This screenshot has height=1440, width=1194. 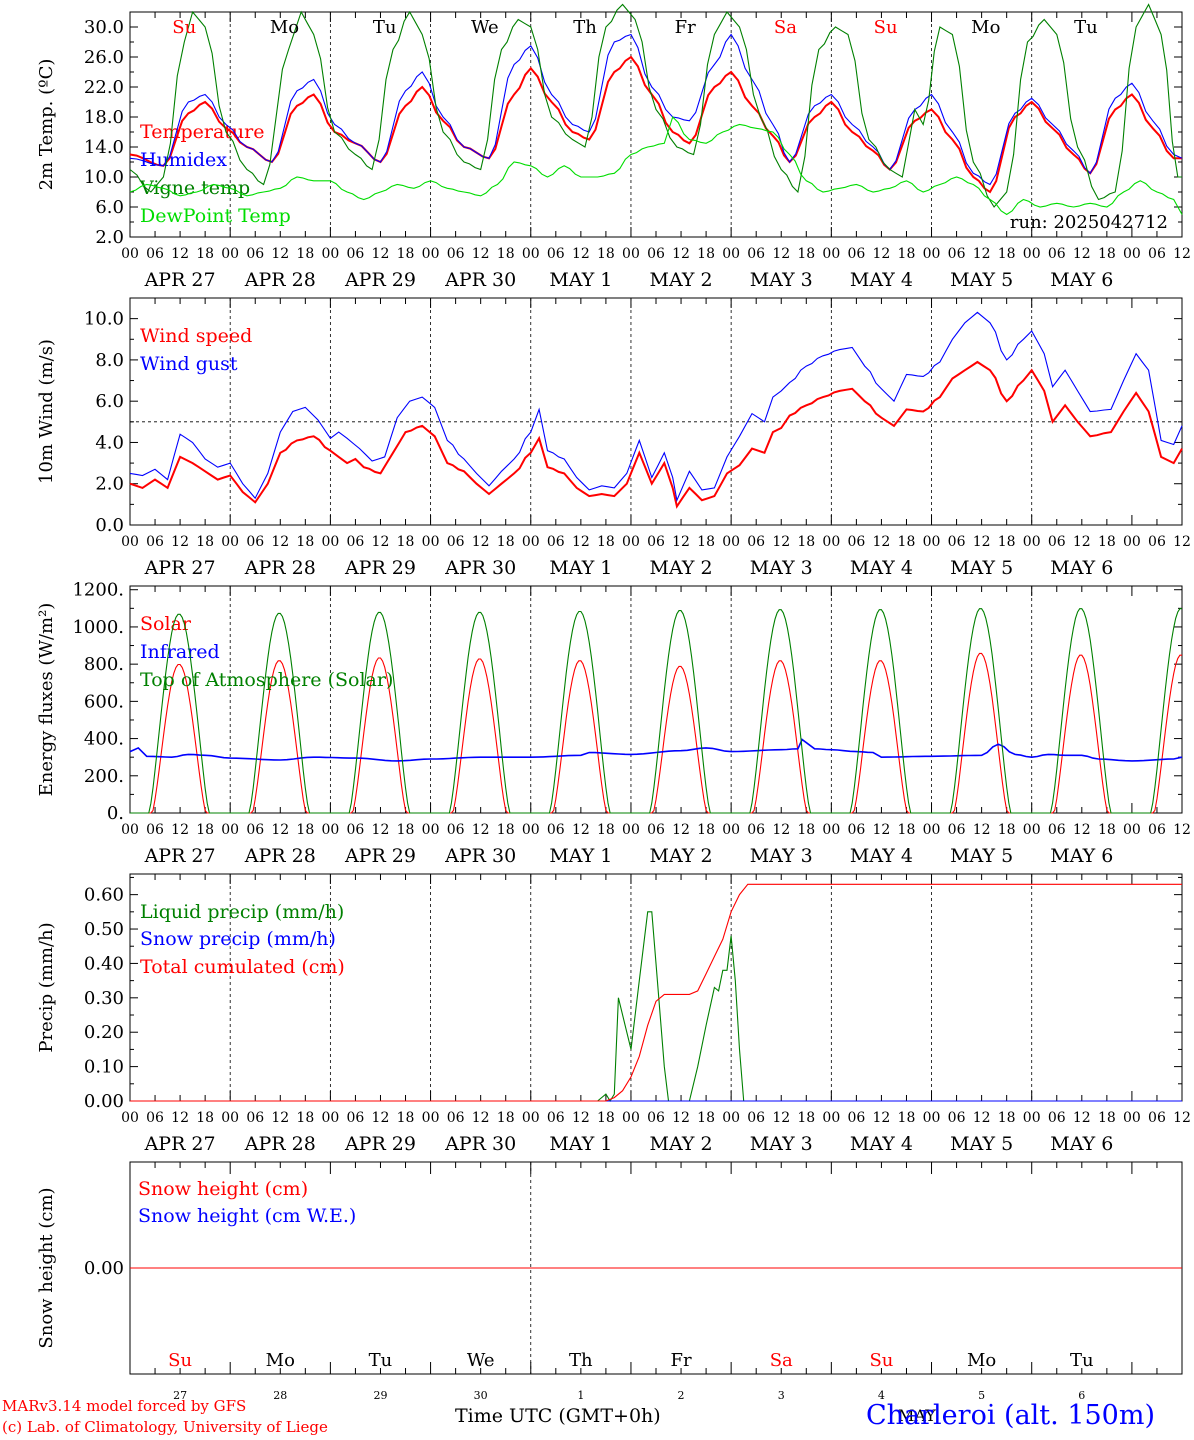 I want to click on y-tick-label: 0.30, so click(x=104, y=998).